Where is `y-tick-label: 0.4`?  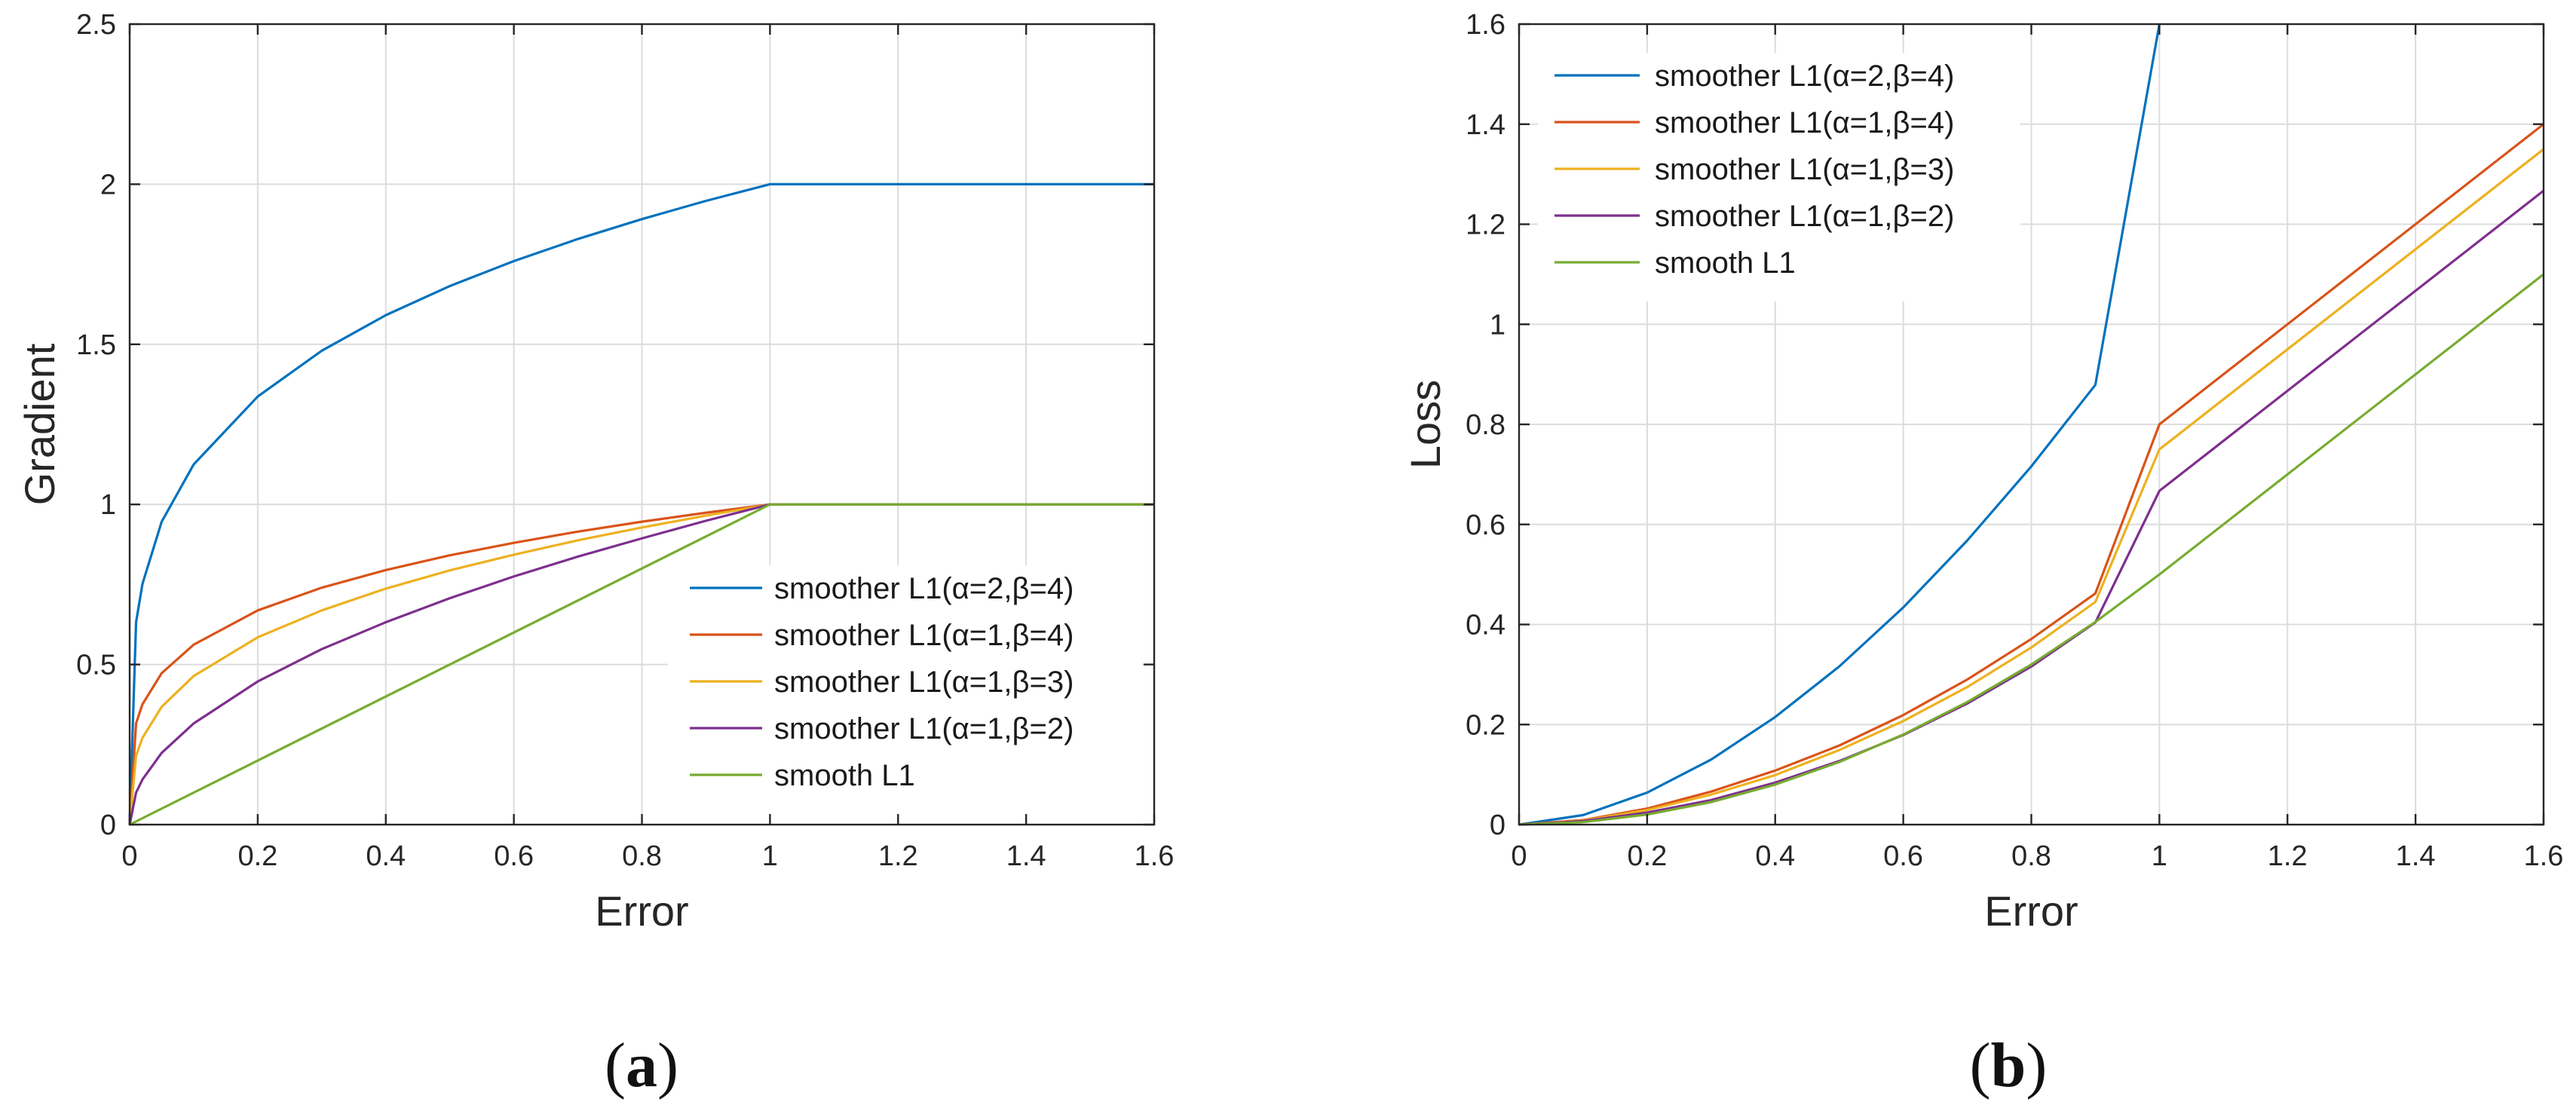
y-tick-label: 0.4 is located at coordinates (1485, 625).